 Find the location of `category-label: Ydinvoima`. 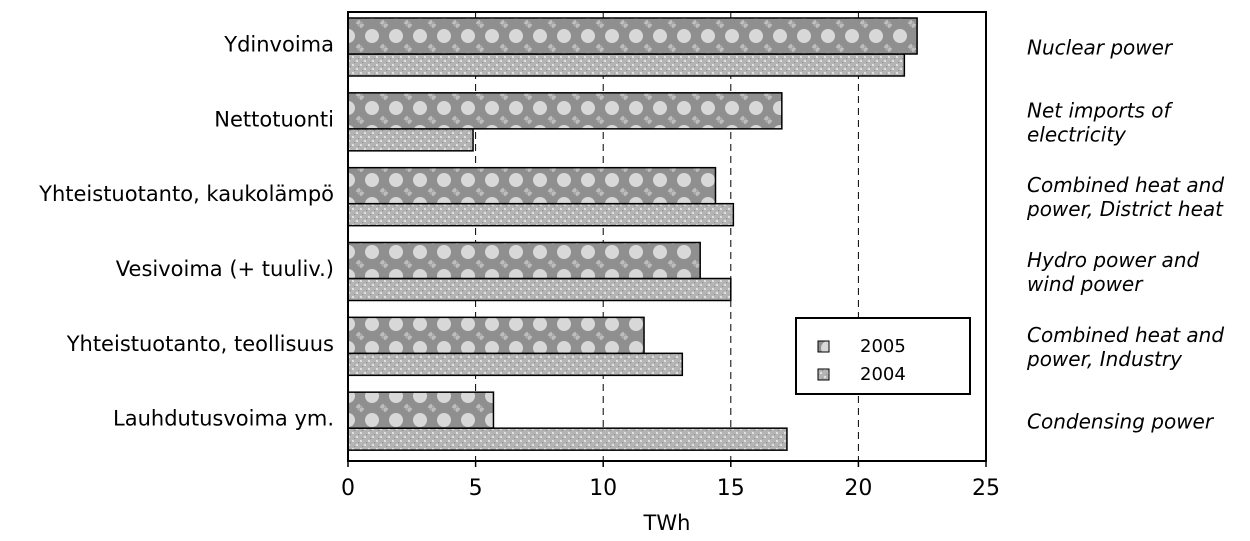

category-label: Ydinvoima is located at coordinates (278, 44).